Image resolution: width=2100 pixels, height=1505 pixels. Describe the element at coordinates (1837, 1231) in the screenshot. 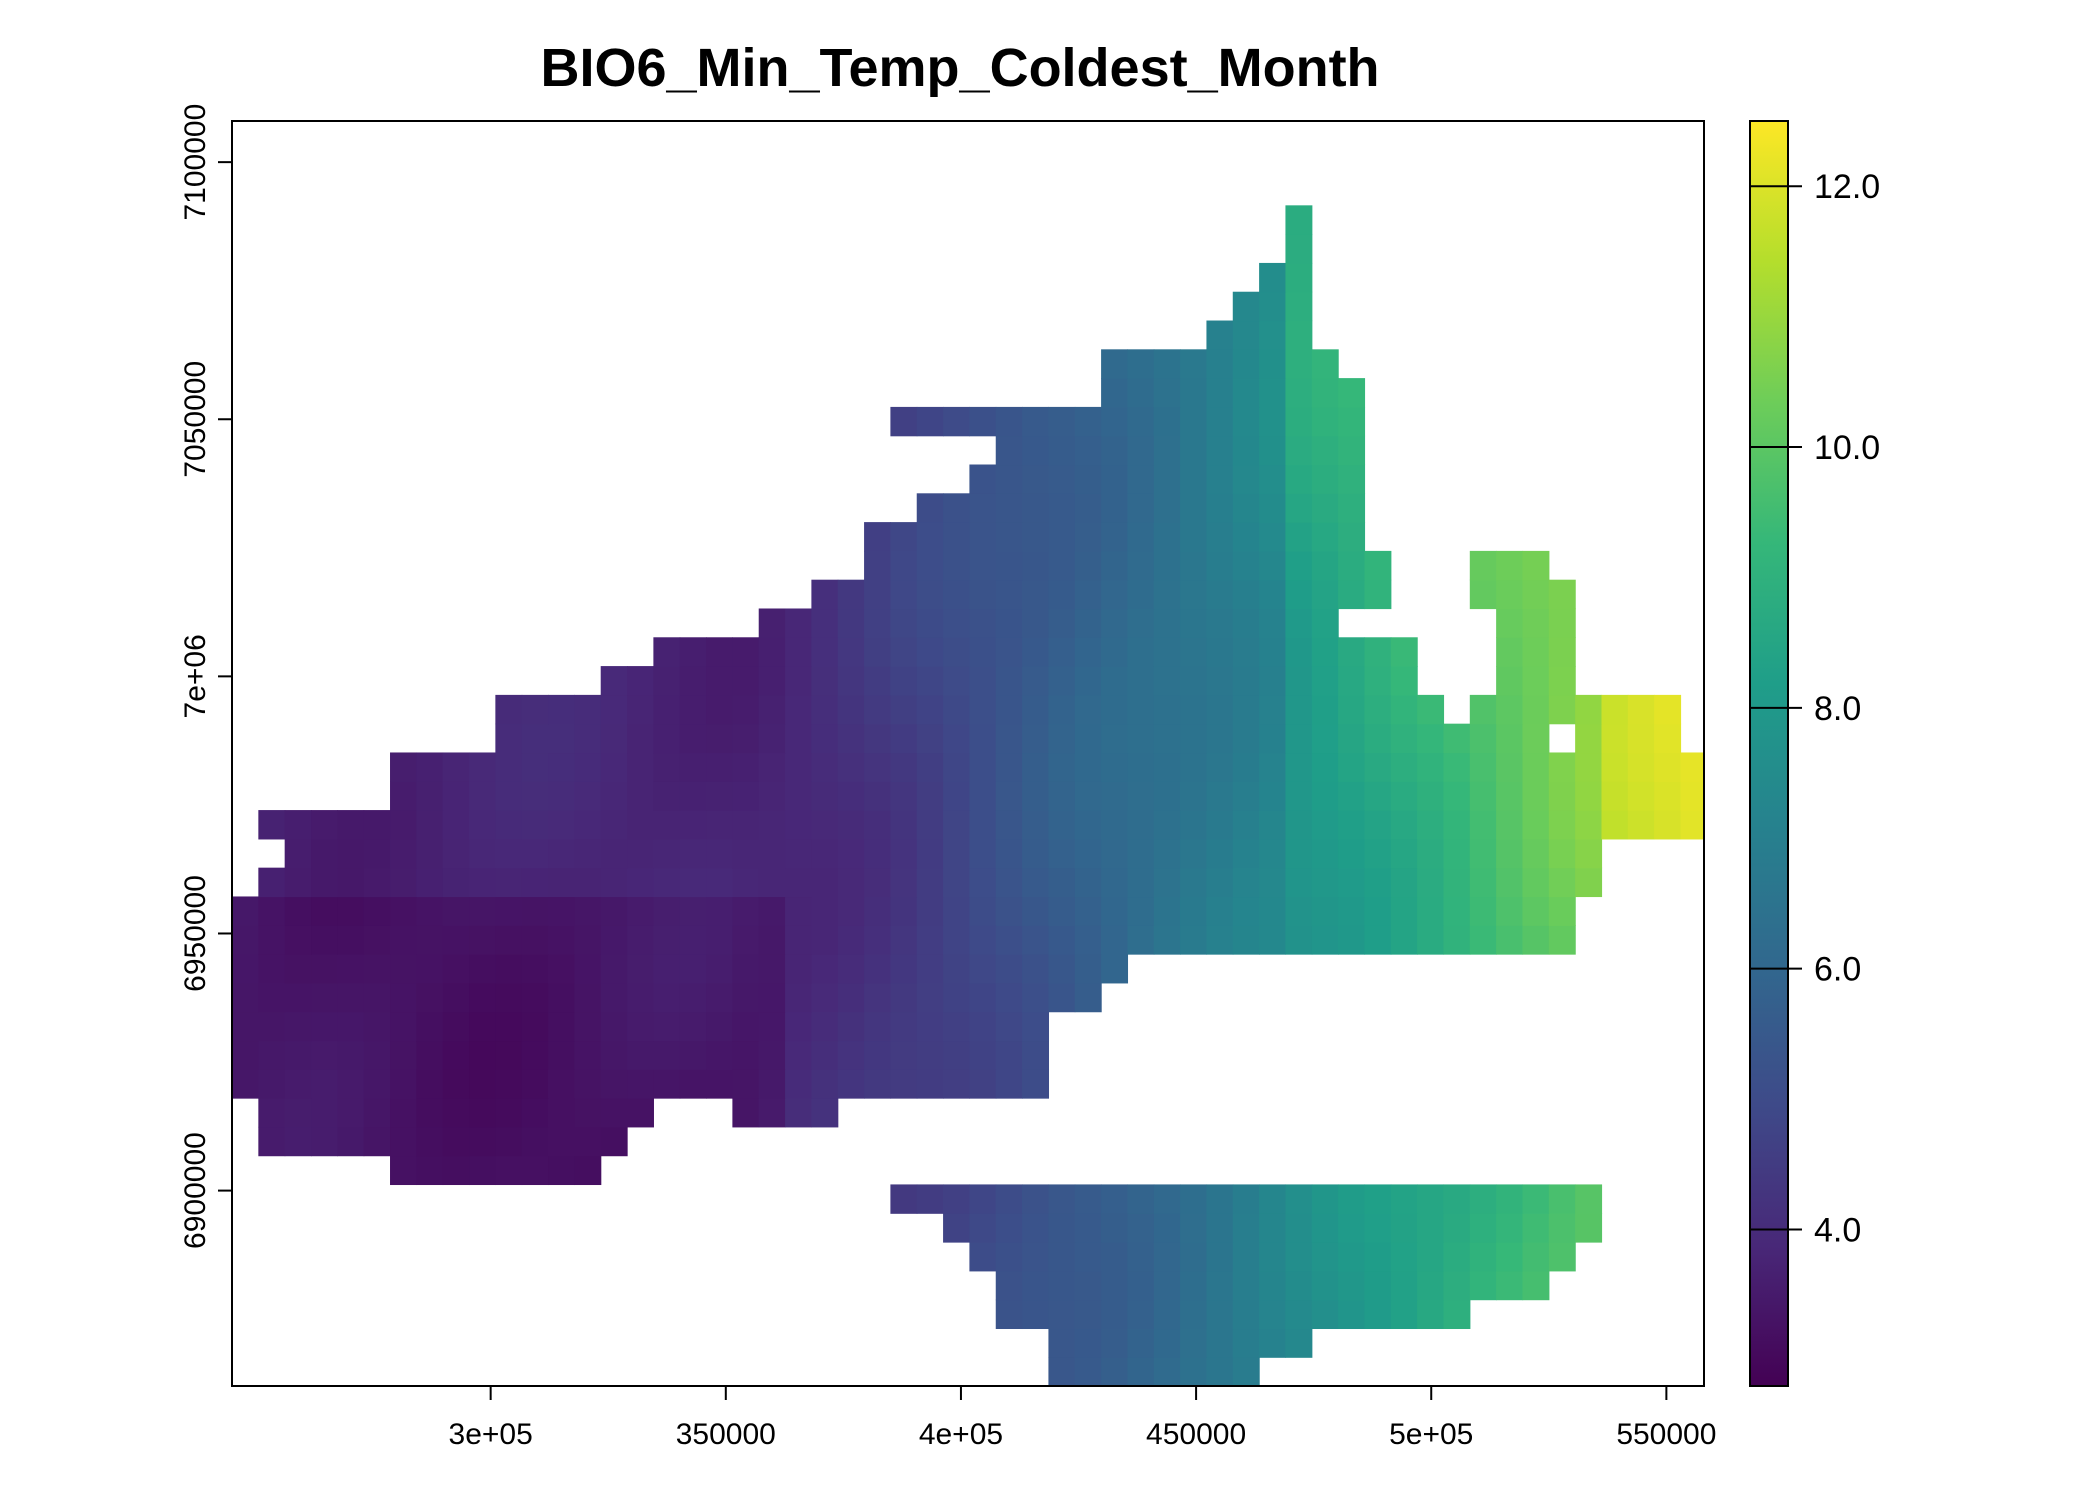

I see `colorbar-tick-label: 4.0` at that location.